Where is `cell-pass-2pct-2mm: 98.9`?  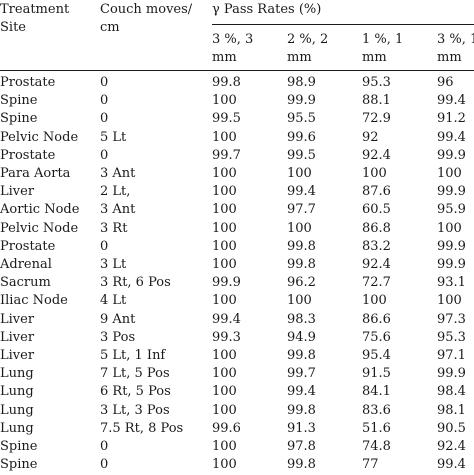
cell-pass-2pct-2mm: 98.9 is located at coordinates (301, 82).